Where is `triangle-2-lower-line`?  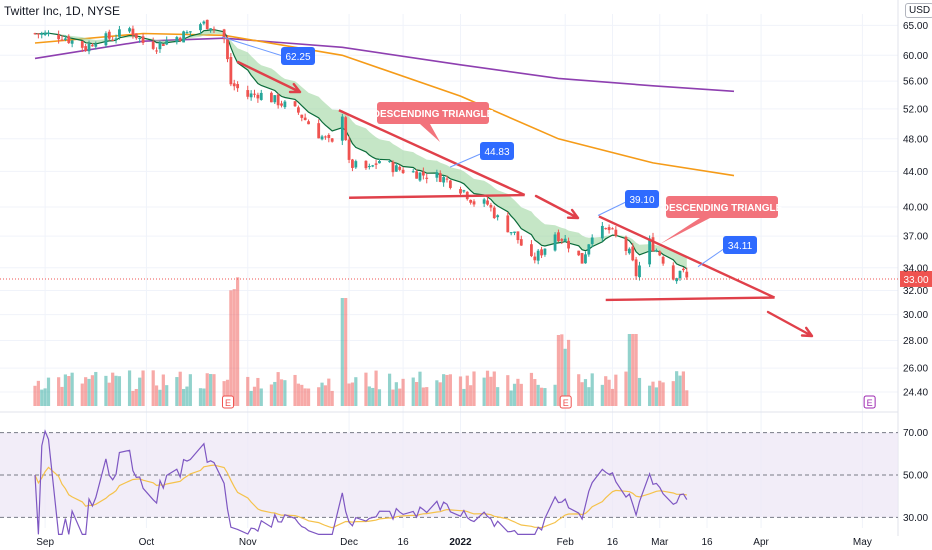
triangle-2-lower-line is located at coordinates (690, 299).